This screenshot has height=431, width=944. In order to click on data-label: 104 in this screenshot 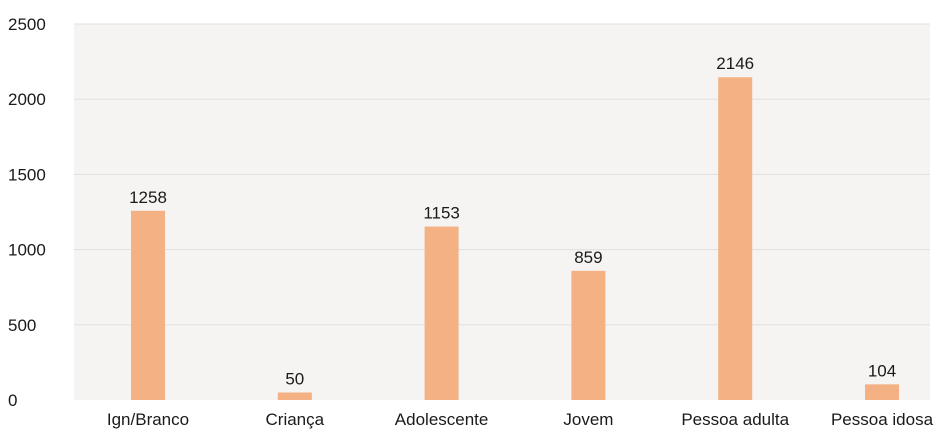, I will do `click(882, 370)`.